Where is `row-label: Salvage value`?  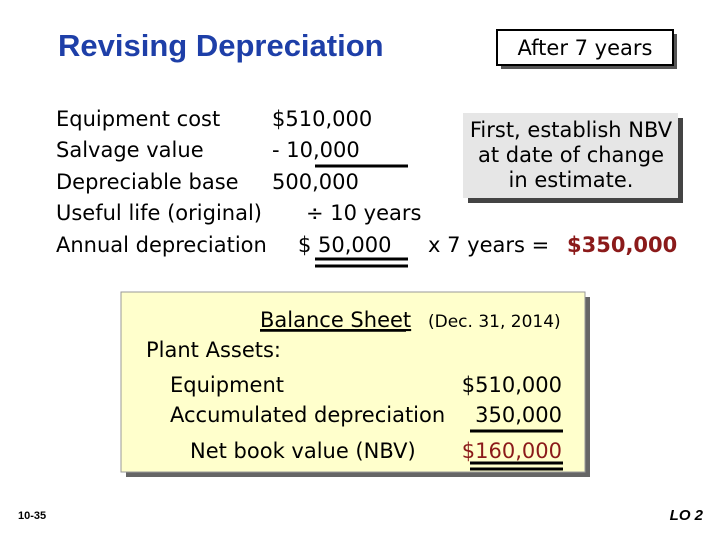 row-label: Salvage value is located at coordinates (130, 150).